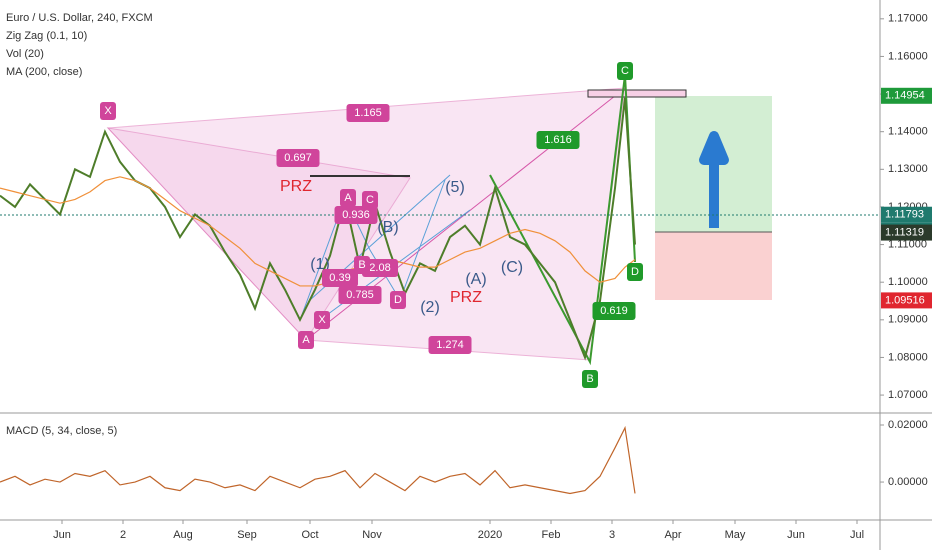 The image size is (932, 550). What do you see at coordinates (857, 535) in the screenshot?
I see `x-tick-label: Jul` at bounding box center [857, 535].